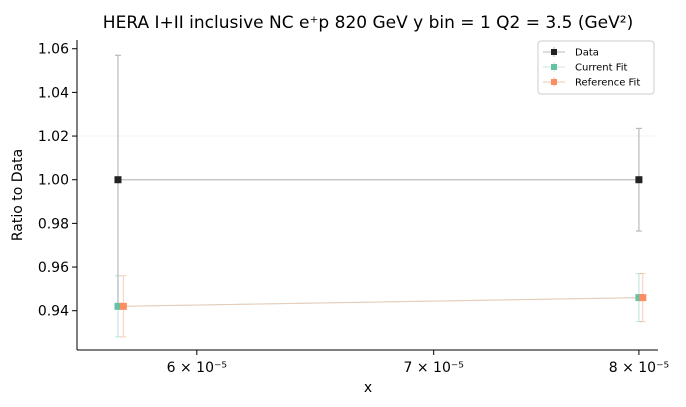  I want to click on y-tick-label: 1.04, so click(53, 93).